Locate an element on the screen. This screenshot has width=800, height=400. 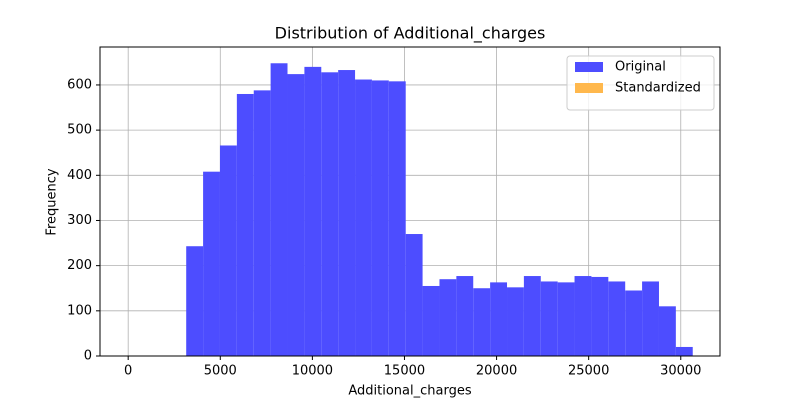
y-tick-label: 500 is located at coordinates (79, 130).